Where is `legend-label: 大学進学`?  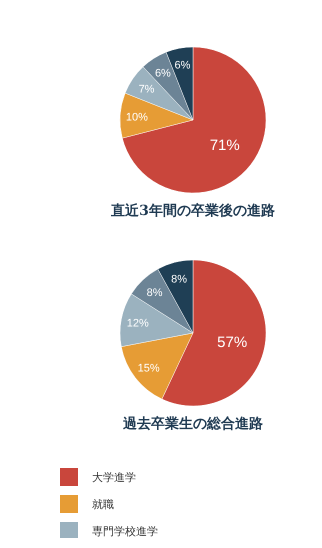 legend-label: 大学進学 is located at coordinates (114, 477).